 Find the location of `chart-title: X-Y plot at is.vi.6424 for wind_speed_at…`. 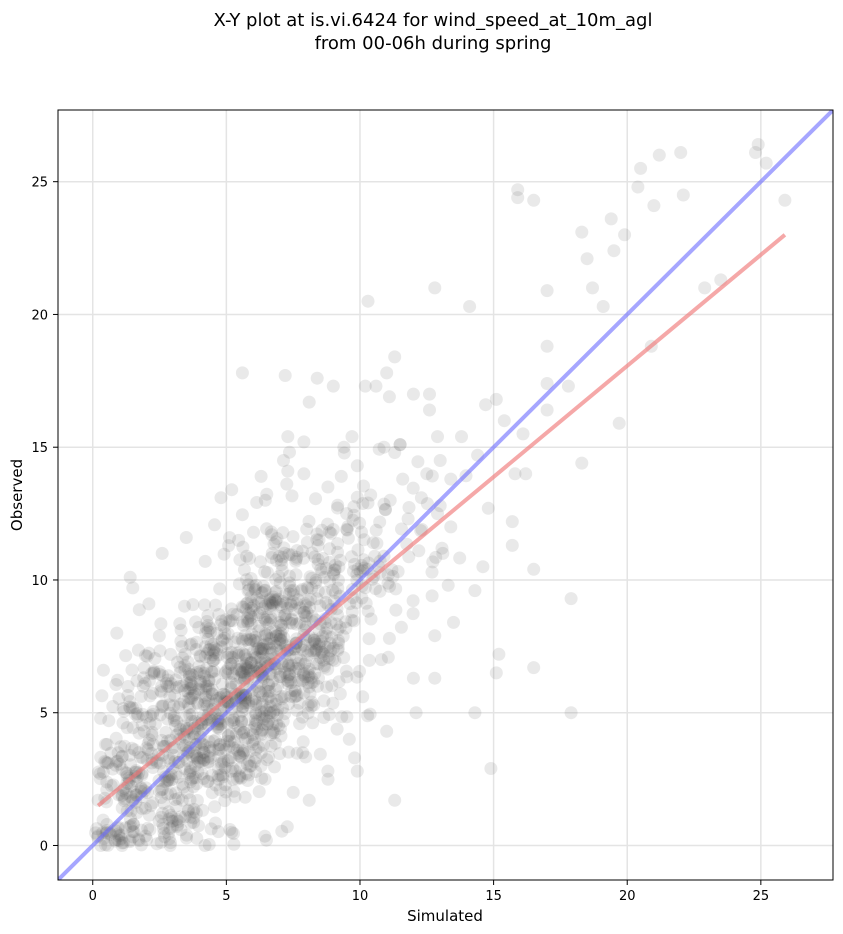

chart-title: X-Y plot at is.vi.6424 for wind_speed_at… is located at coordinates (433, 20).